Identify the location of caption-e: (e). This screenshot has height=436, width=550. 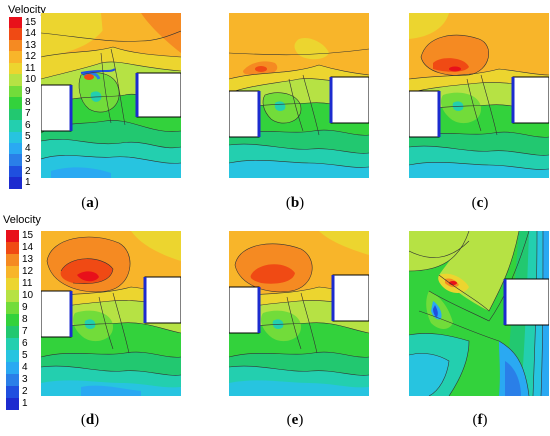
(295, 420).